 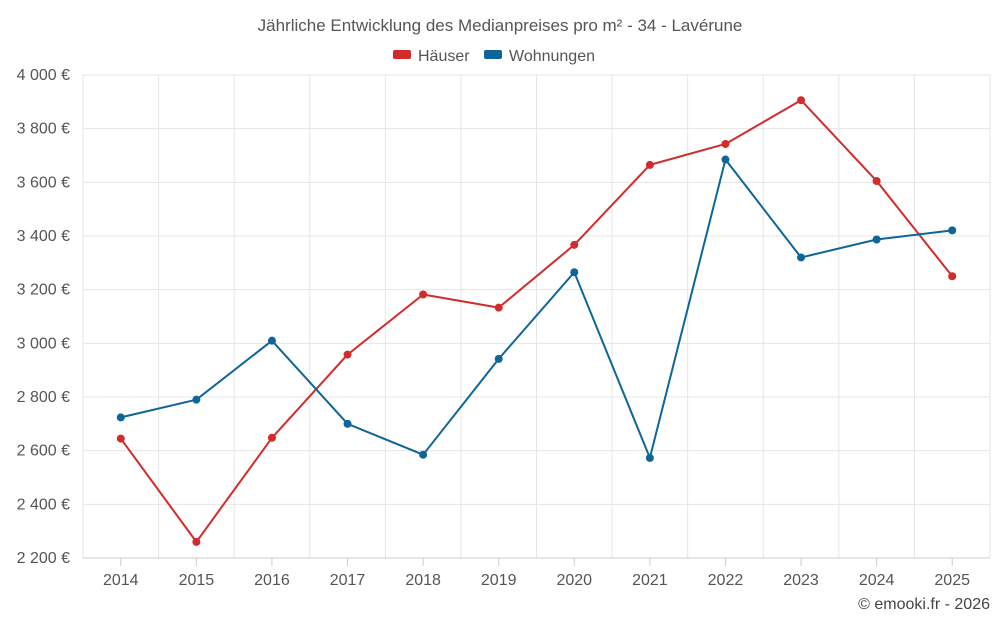 What do you see at coordinates (348, 580) in the screenshot?
I see `x-tick-label: 2017` at bounding box center [348, 580].